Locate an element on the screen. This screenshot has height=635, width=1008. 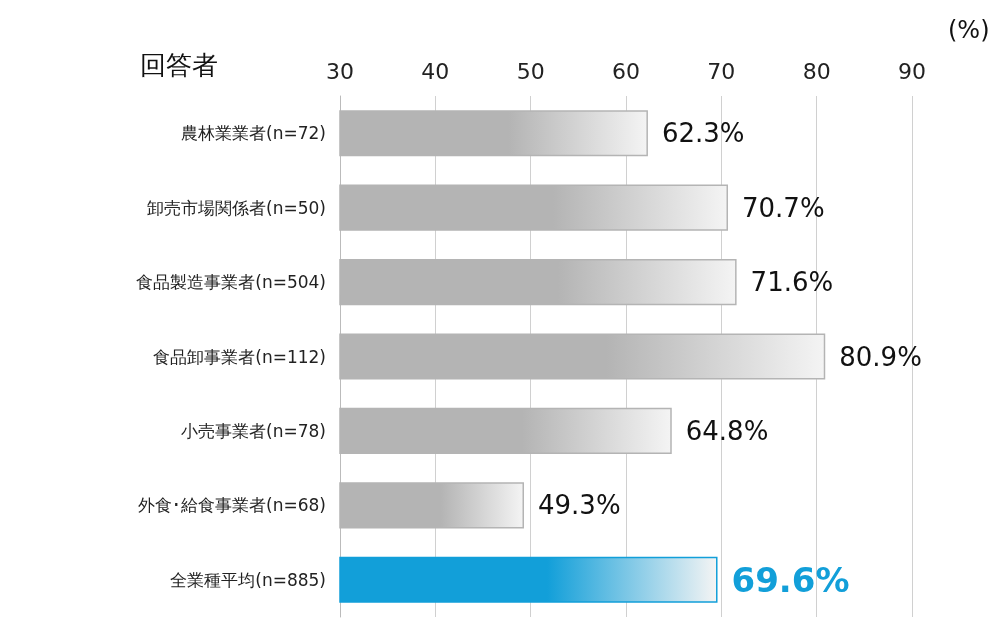
y-tick-label: 農林業業者(n=72) is located at coordinates (253, 133).